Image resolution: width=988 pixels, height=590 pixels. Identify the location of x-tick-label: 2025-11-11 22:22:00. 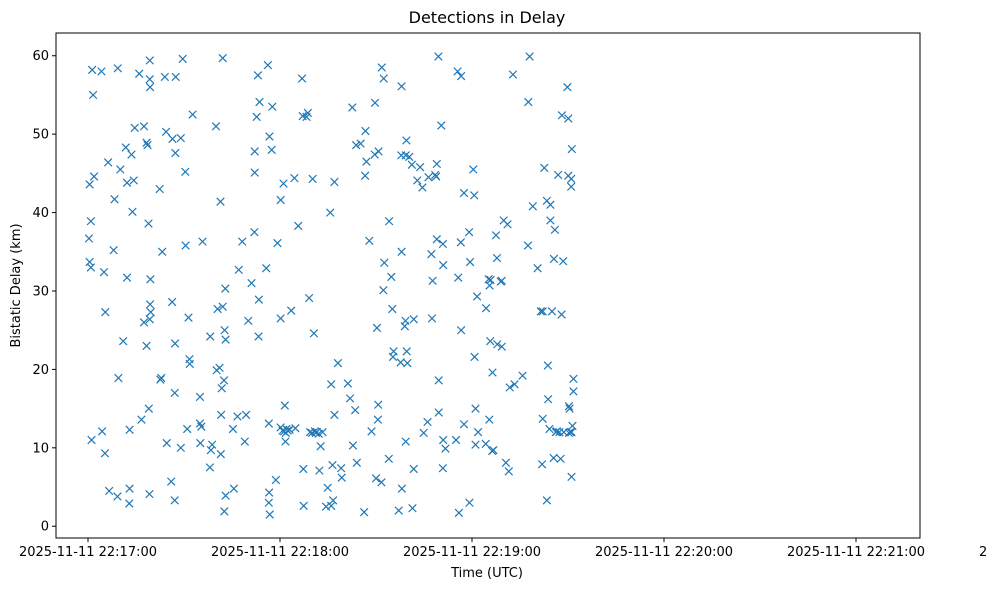
(983, 552).